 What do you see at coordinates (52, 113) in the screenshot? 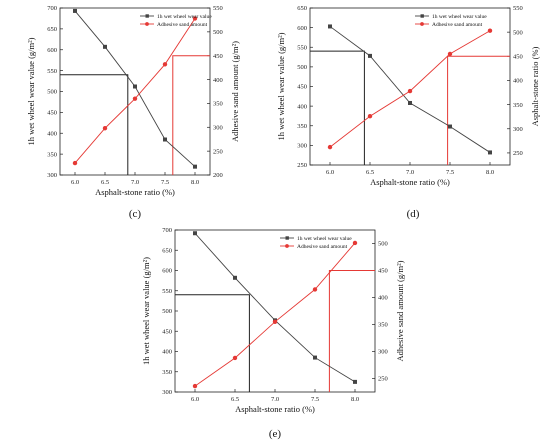
I see `y-left-tick-label: 450` at bounding box center [52, 113].